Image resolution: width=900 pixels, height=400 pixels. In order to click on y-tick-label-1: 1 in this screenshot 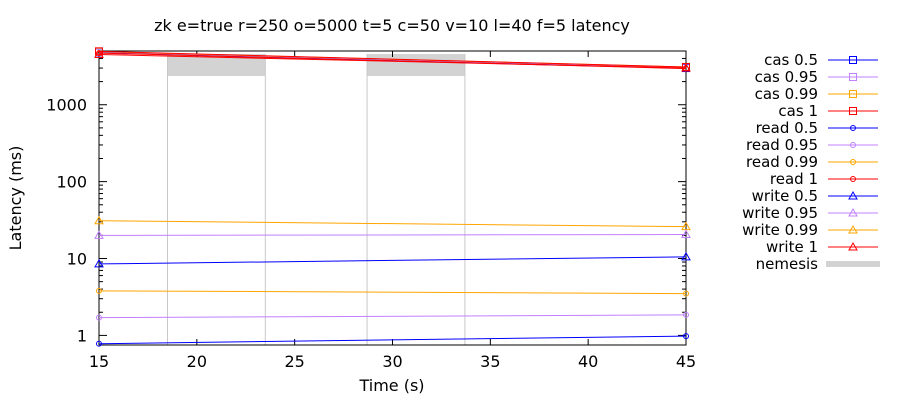, I will do `click(82, 335)`.